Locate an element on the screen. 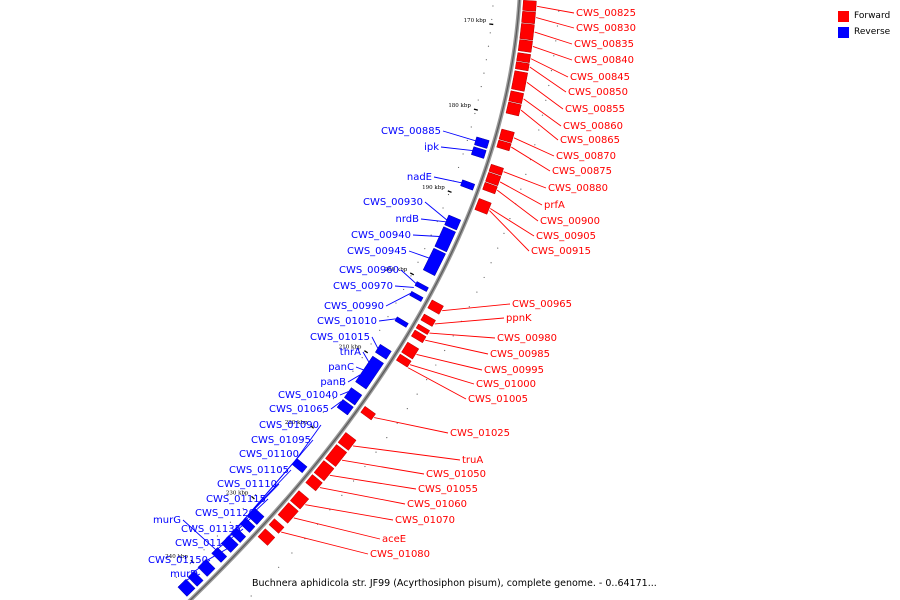 Image resolution: width=900 pixels, height=600 pixels. forward-gene-label: CWS_00875 is located at coordinates (582, 171).